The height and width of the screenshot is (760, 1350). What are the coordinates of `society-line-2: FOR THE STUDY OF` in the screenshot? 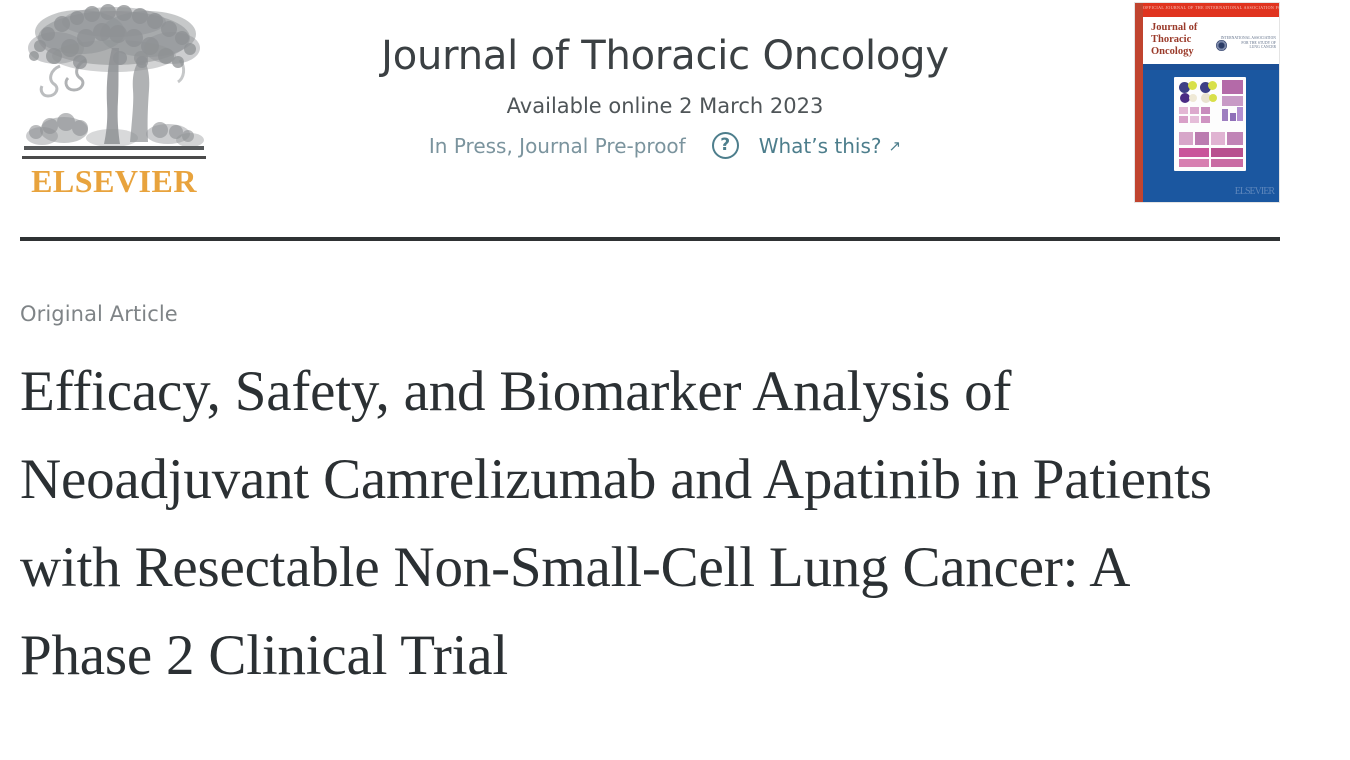 It's located at (1258, 42).